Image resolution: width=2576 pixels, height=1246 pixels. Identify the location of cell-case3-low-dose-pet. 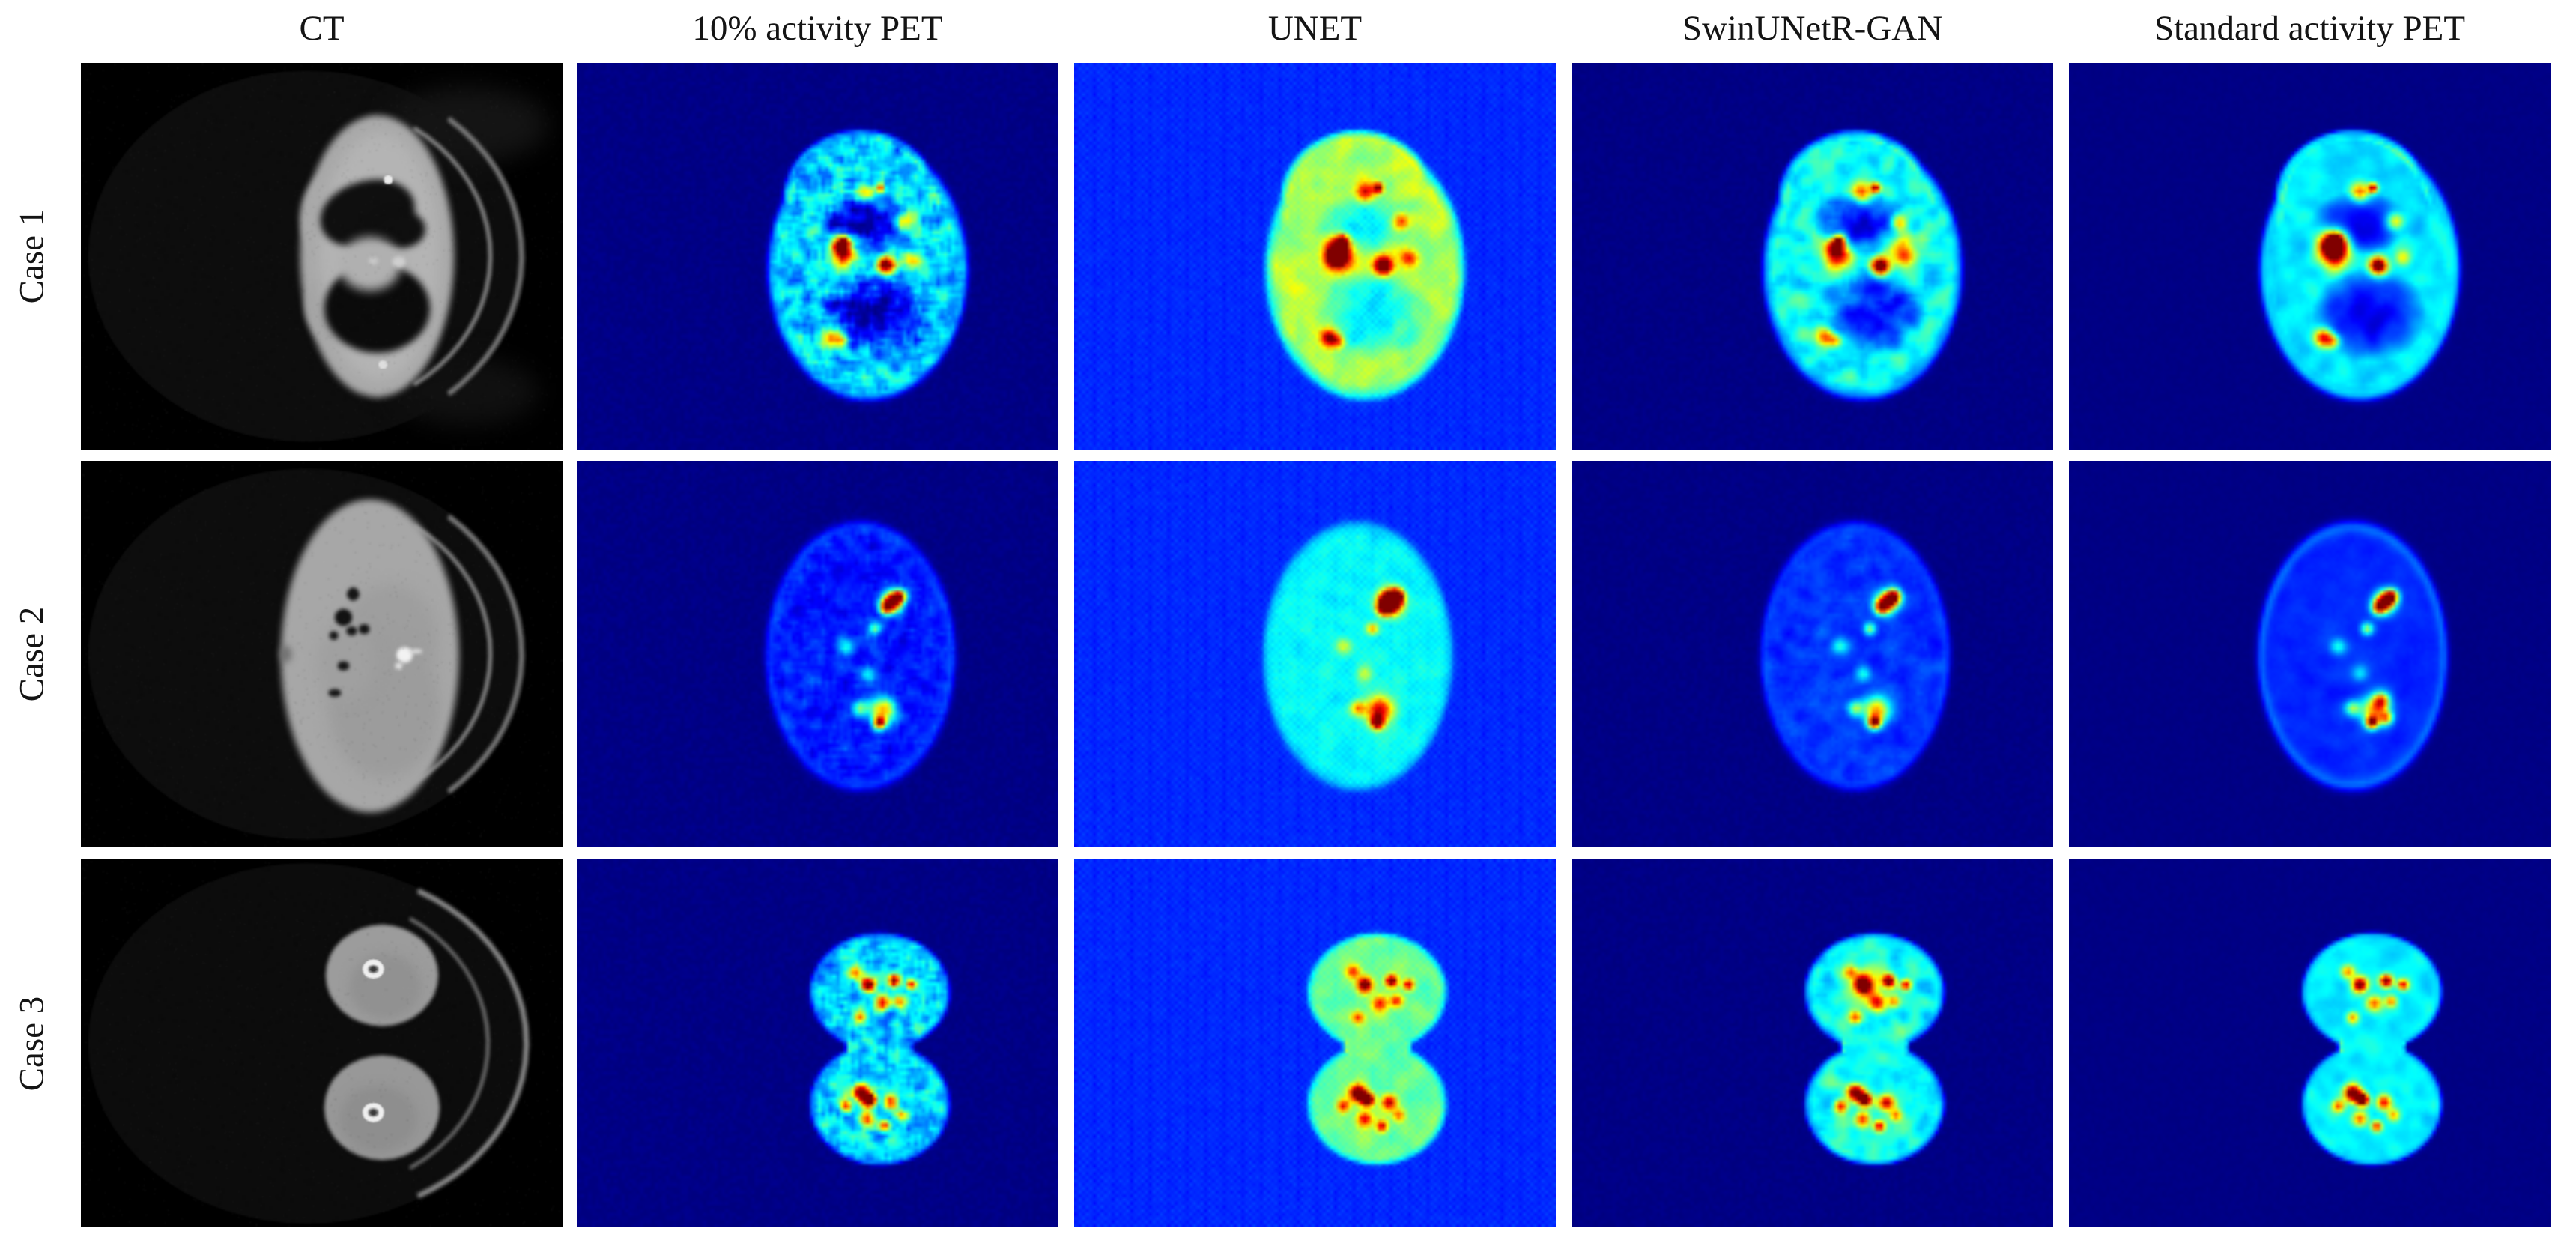
(817, 1043).